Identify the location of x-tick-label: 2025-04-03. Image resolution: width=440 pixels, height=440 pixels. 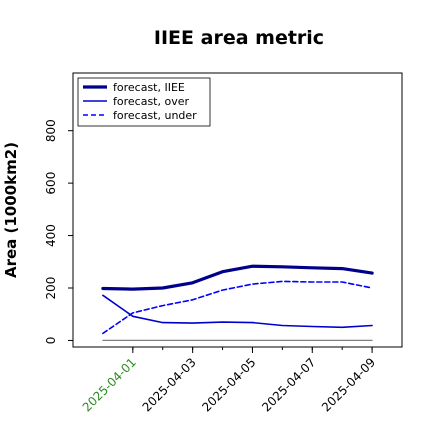
(169, 384).